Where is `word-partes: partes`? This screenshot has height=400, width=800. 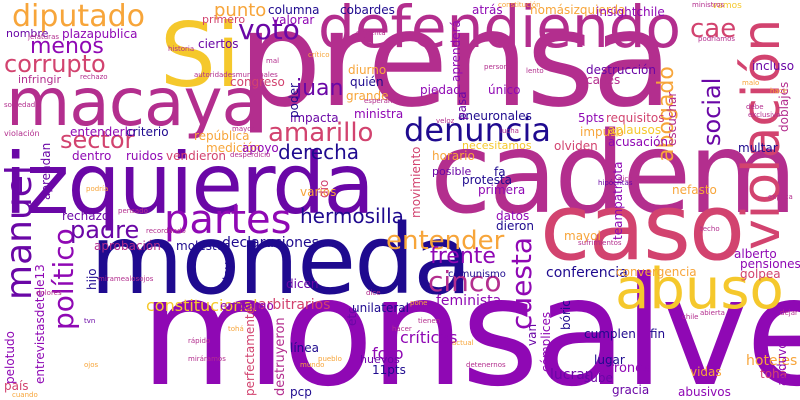
word-partes: partes is located at coordinates (228, 220).